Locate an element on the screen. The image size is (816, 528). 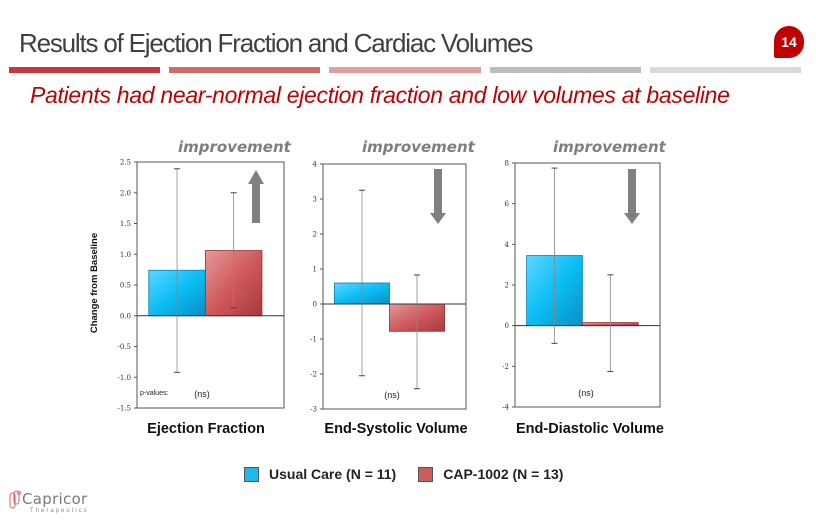
ejection-fraction-y-tick-label: 0.5 is located at coordinates (125, 286).